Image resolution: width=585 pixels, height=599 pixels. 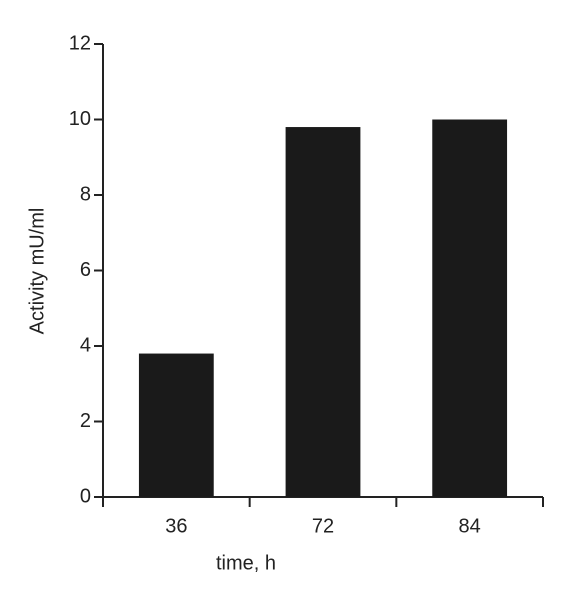 I want to click on y-tick-label: 4, so click(x=85, y=345).